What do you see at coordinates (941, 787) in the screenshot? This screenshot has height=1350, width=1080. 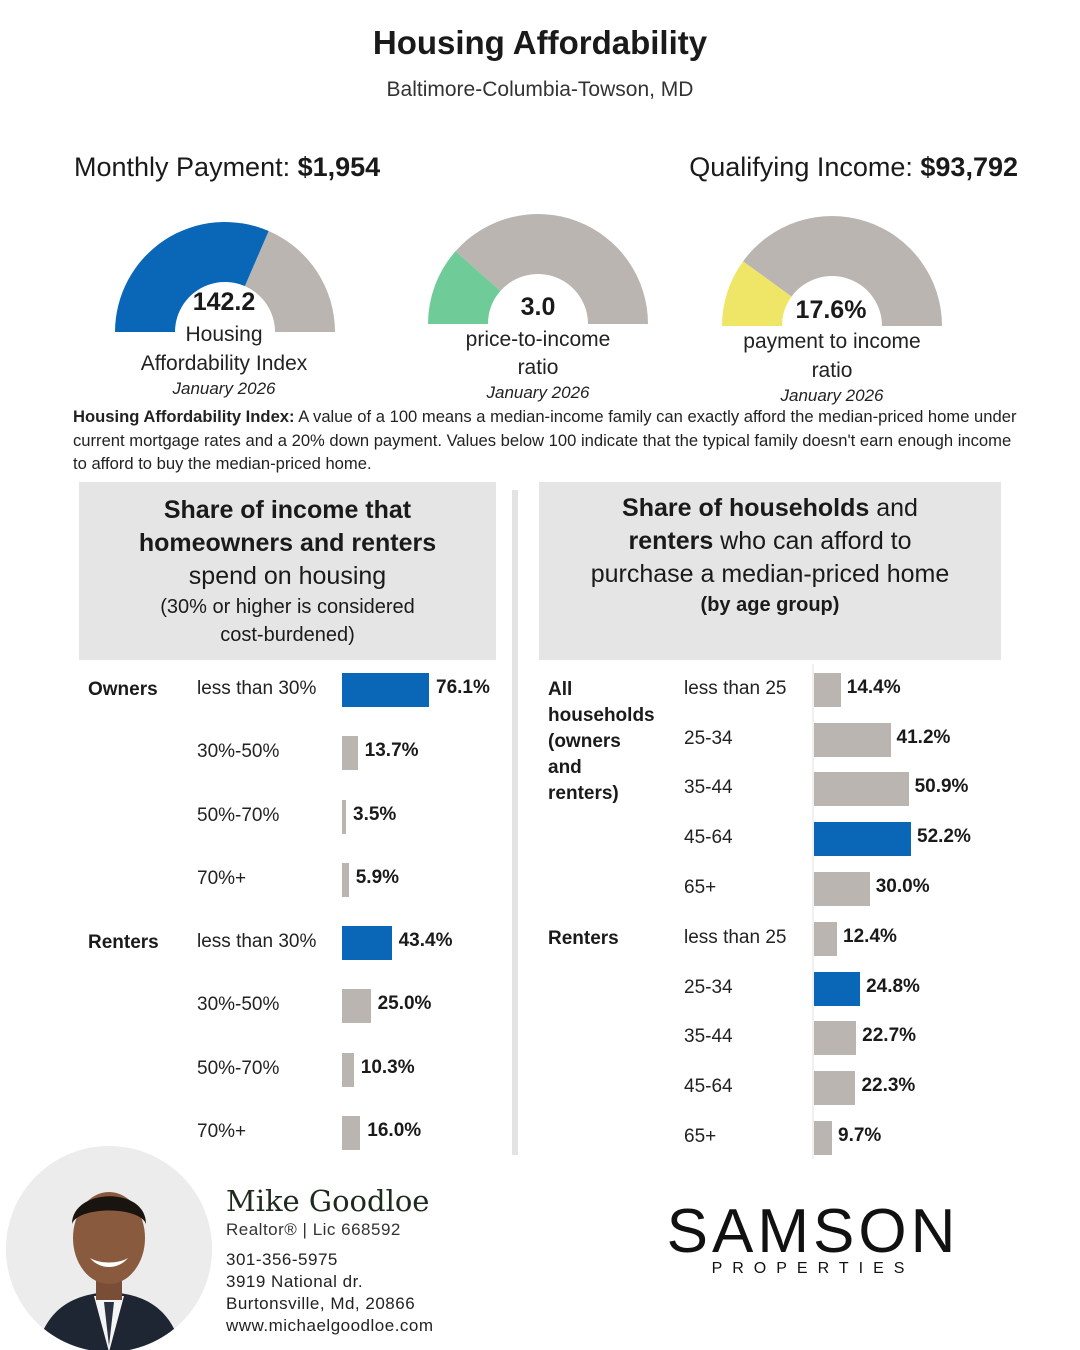 I see `data-label: 50.9%` at bounding box center [941, 787].